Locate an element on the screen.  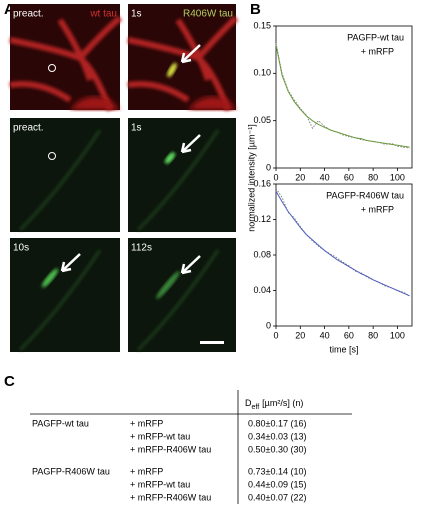
annotation: PAGFP-wt tau is located at coordinates (375, 37).